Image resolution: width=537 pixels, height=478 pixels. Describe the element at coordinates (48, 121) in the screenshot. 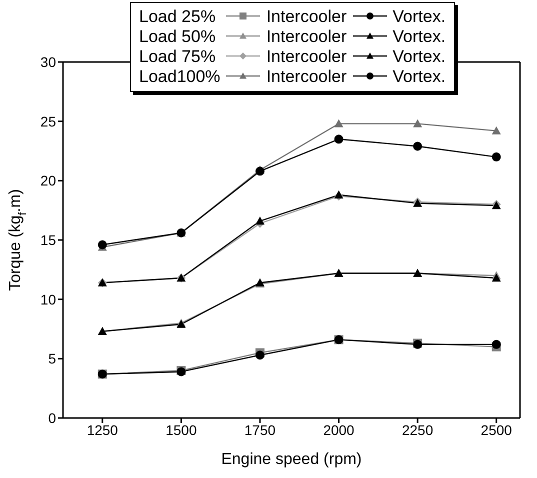

I see `y-tick-label: 25` at that location.